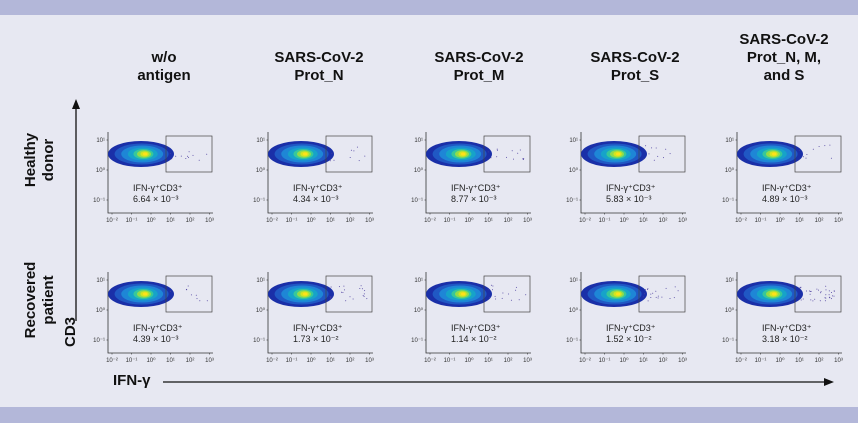 The image size is (858, 423). I want to click on bottom-frame-band, so click(429, 415).